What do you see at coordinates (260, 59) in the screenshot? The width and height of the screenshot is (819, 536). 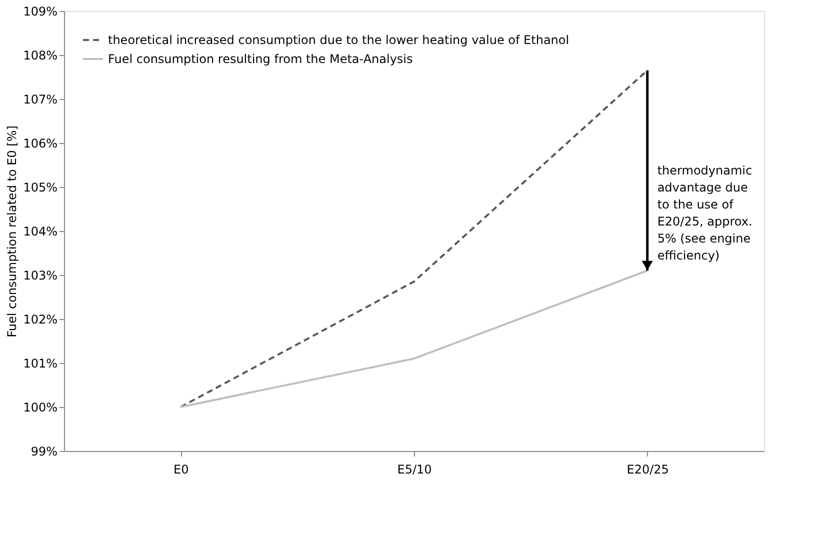 I see `legend-label: Fuel consumption resulting from the Meta-Analysis` at bounding box center [260, 59].